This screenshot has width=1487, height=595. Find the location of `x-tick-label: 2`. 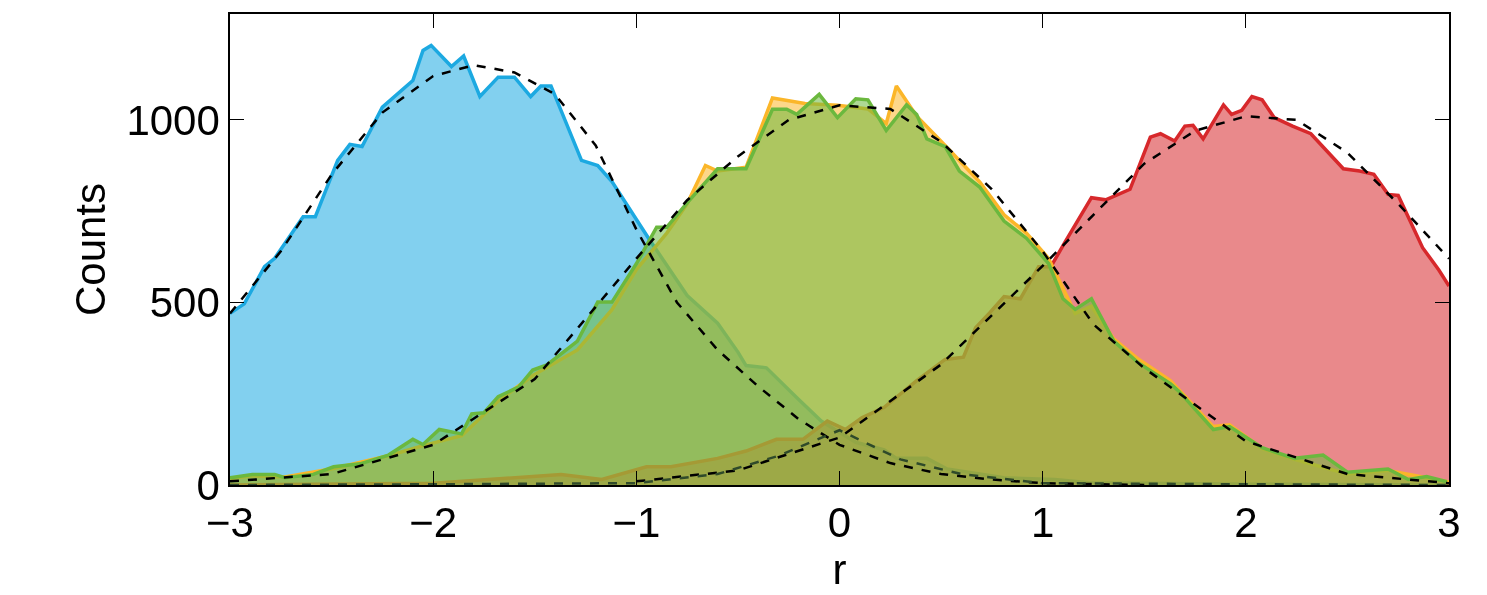

x-tick-label: 2 is located at coordinates (1246, 523).